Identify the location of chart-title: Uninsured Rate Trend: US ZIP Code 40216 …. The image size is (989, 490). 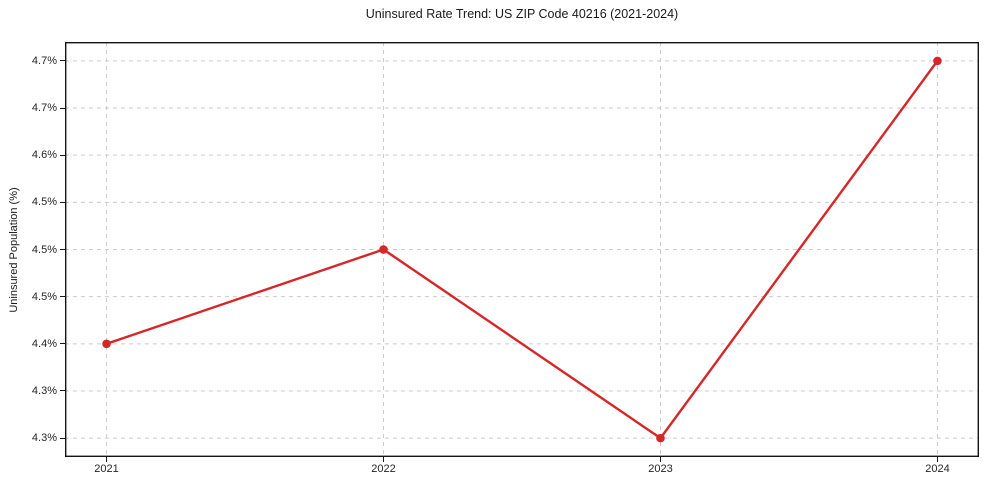
(522, 14).